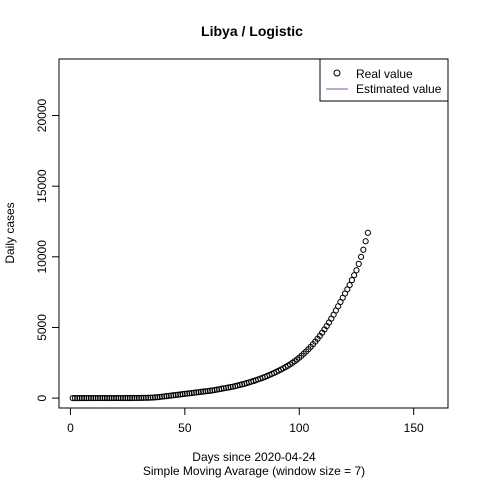 Image resolution: width=480 pixels, height=480 pixels. I want to click on legend-label-real-value: Real value, so click(384, 74).